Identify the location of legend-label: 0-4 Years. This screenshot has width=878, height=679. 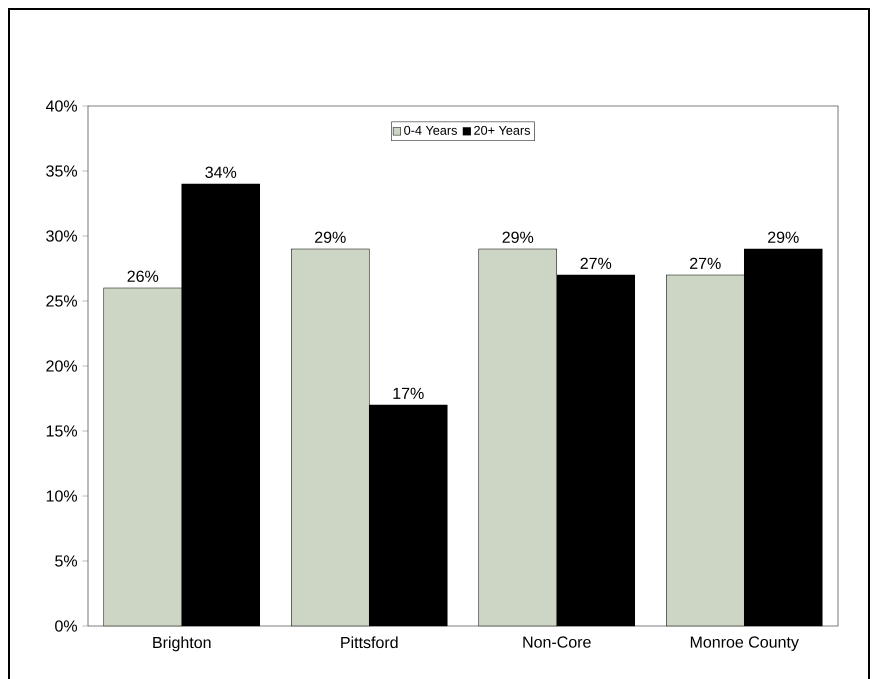
(430, 130).